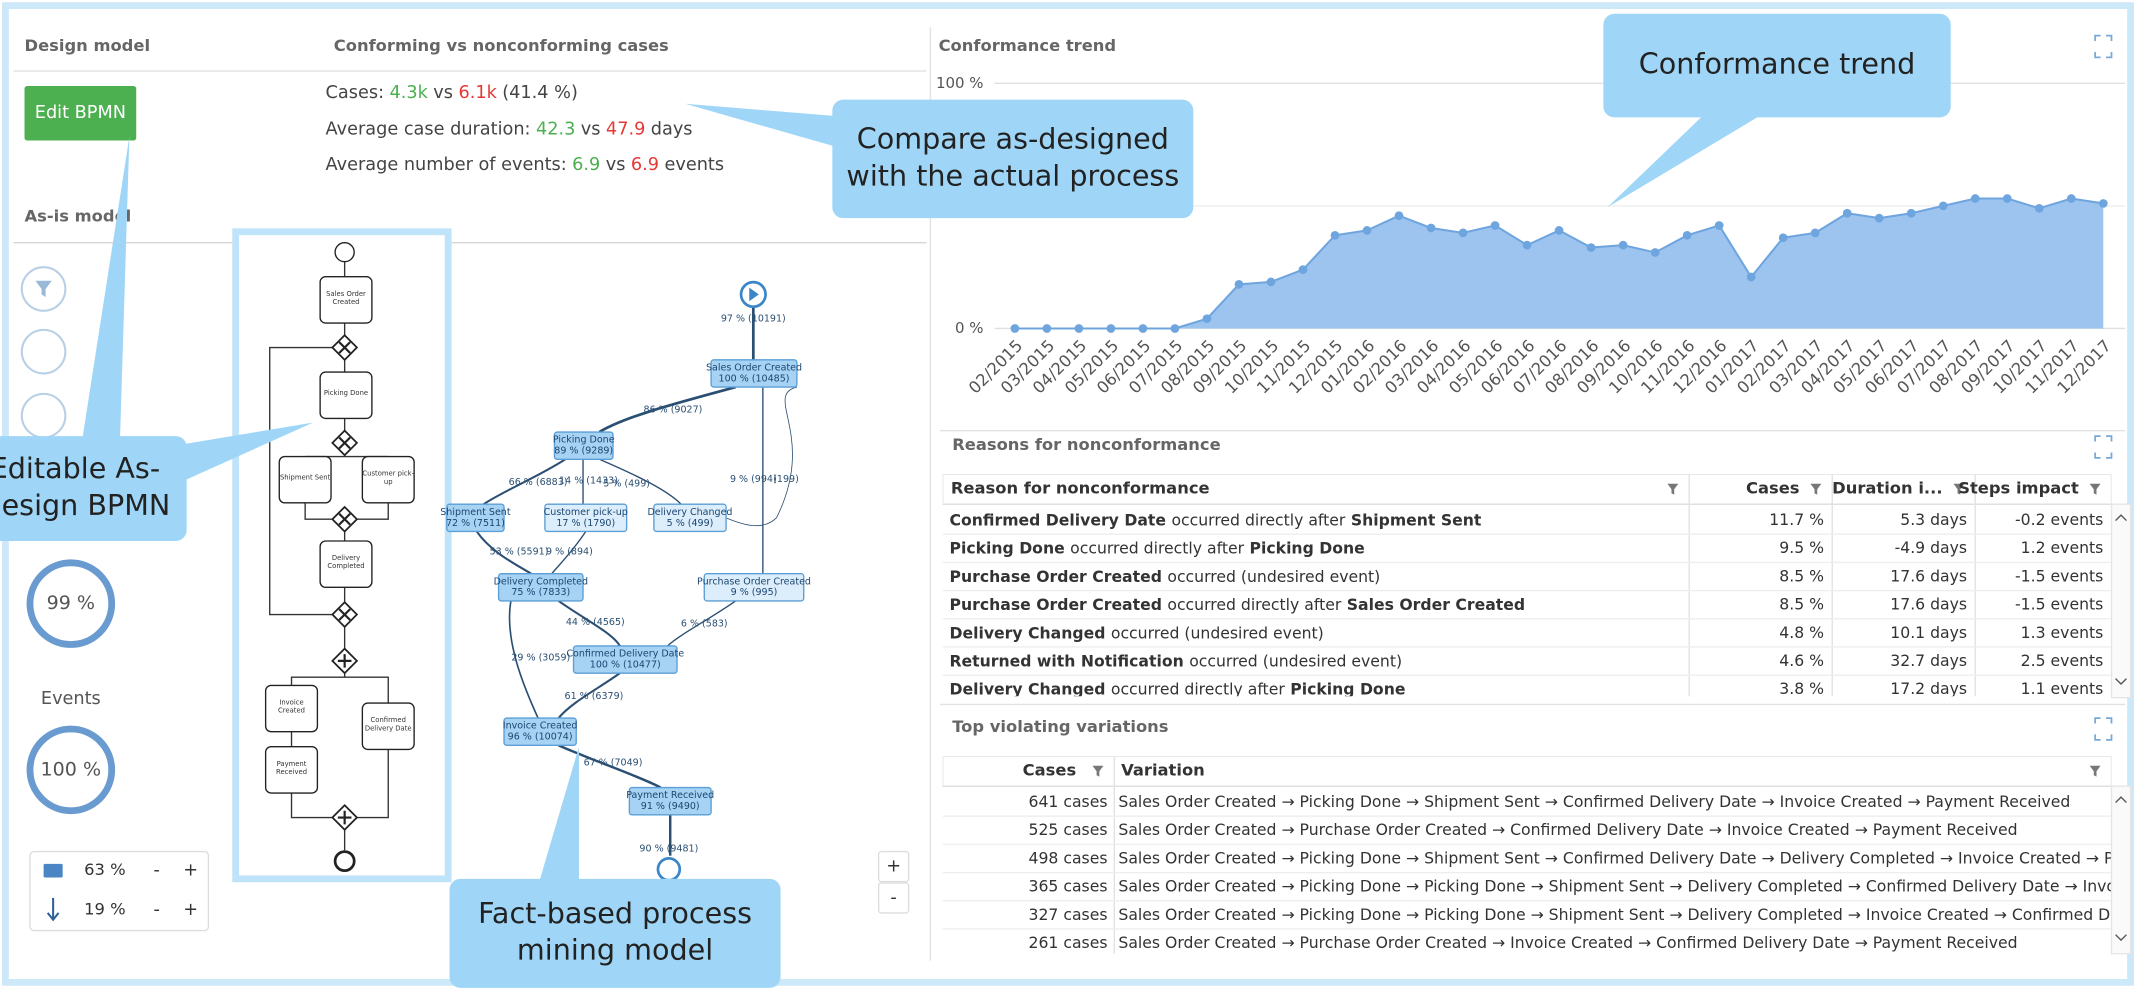  I want to click on nonconforming: 47.9, so click(625, 130).